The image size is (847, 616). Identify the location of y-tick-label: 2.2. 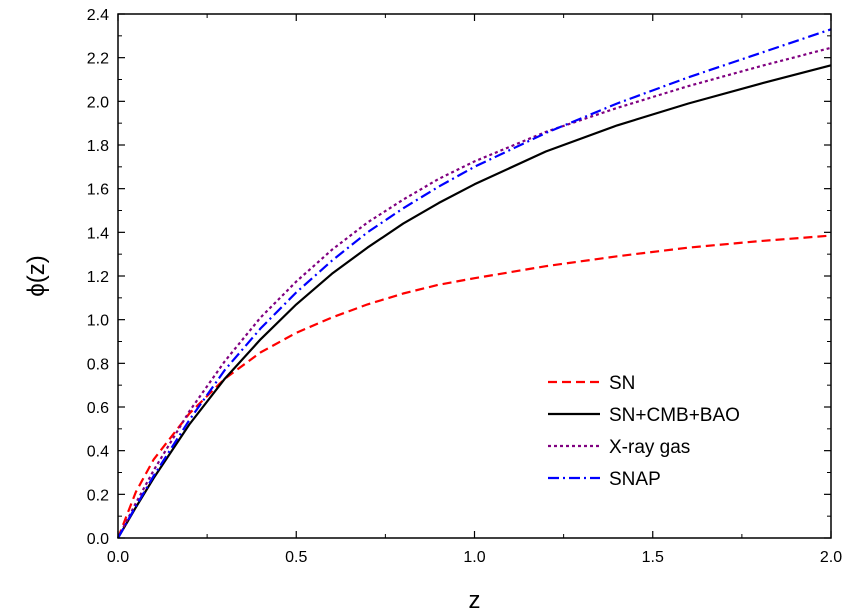
(98, 59).